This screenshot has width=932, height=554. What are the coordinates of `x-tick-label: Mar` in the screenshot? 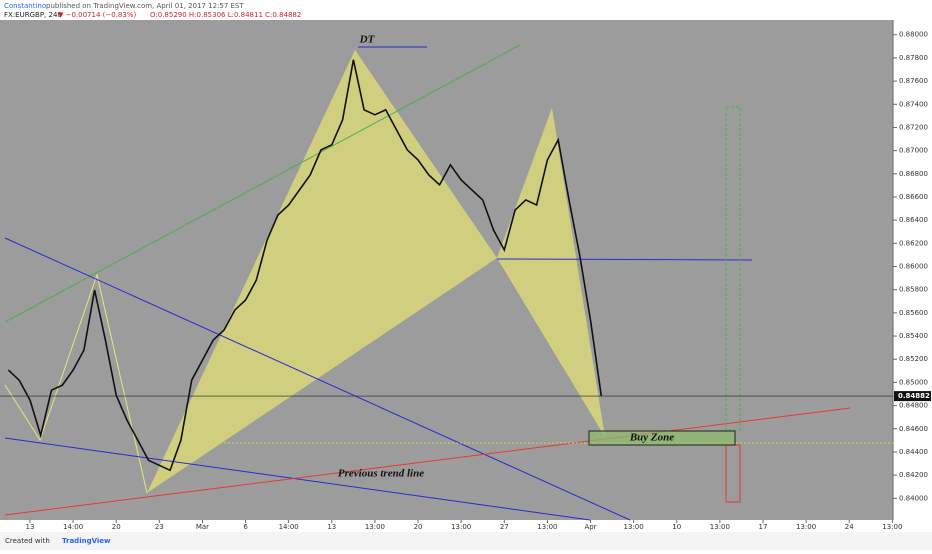 It's located at (202, 527).